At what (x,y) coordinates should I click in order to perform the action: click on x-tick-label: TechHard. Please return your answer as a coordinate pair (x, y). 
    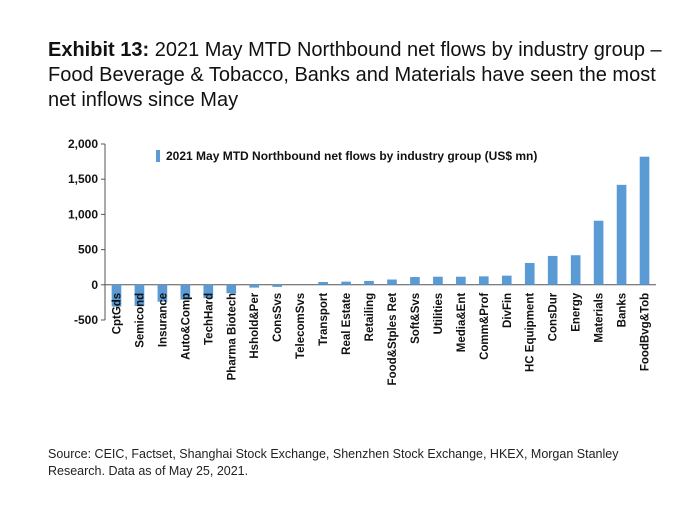
    Looking at the image, I should click on (209, 319).